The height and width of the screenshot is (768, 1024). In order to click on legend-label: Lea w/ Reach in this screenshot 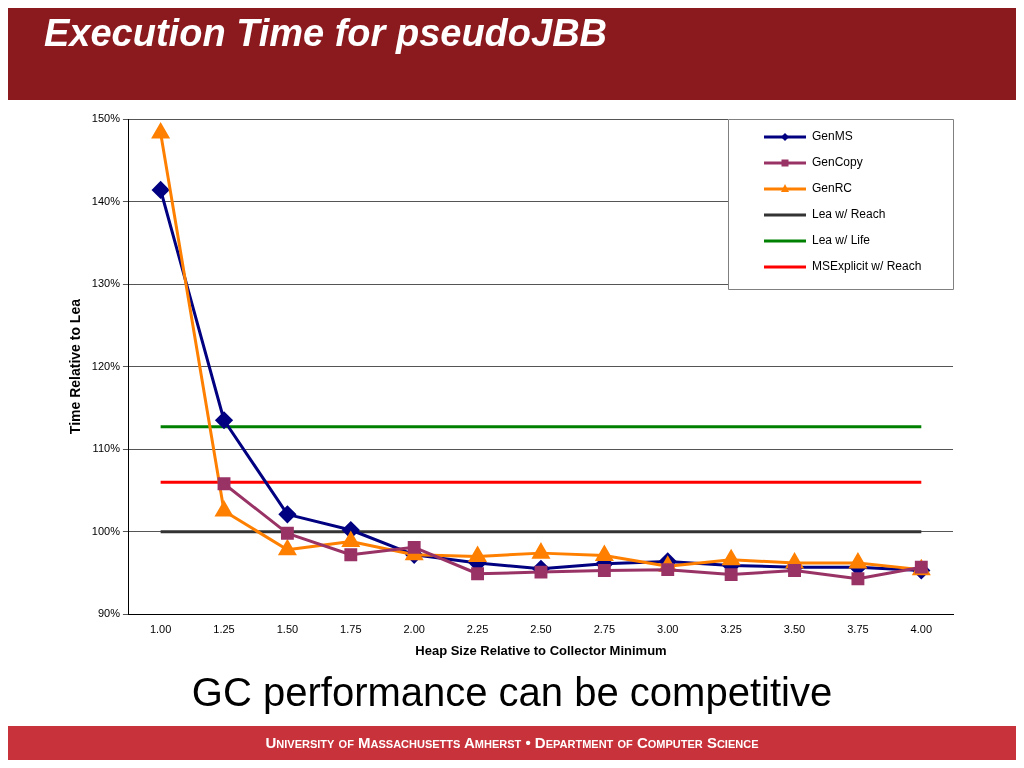, I will do `click(849, 214)`.